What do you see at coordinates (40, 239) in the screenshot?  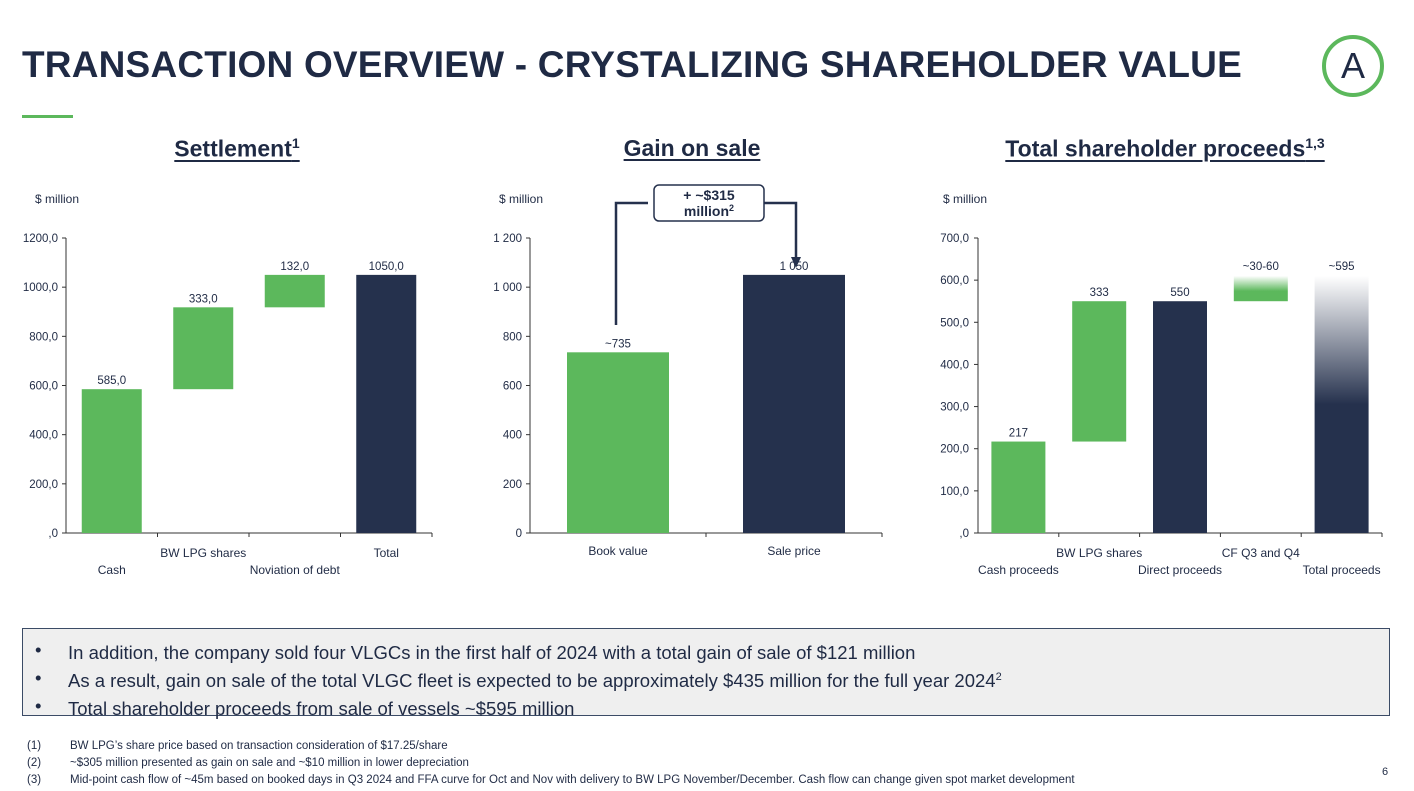 I see `y-tick-label: 1200,0` at bounding box center [40, 239].